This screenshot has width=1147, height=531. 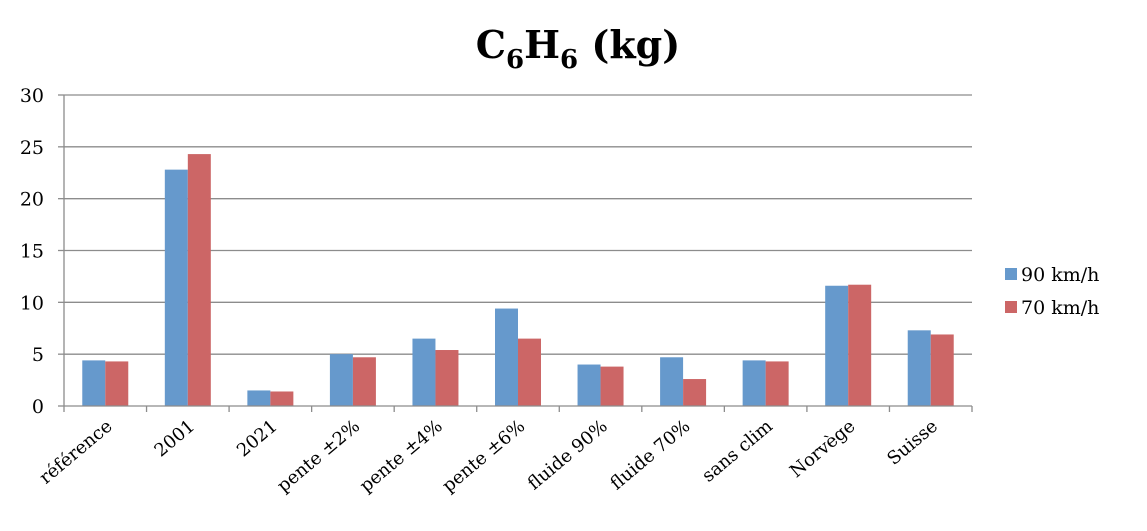 What do you see at coordinates (542, 44) in the screenshot?
I see `chart-title-part: H` at bounding box center [542, 44].